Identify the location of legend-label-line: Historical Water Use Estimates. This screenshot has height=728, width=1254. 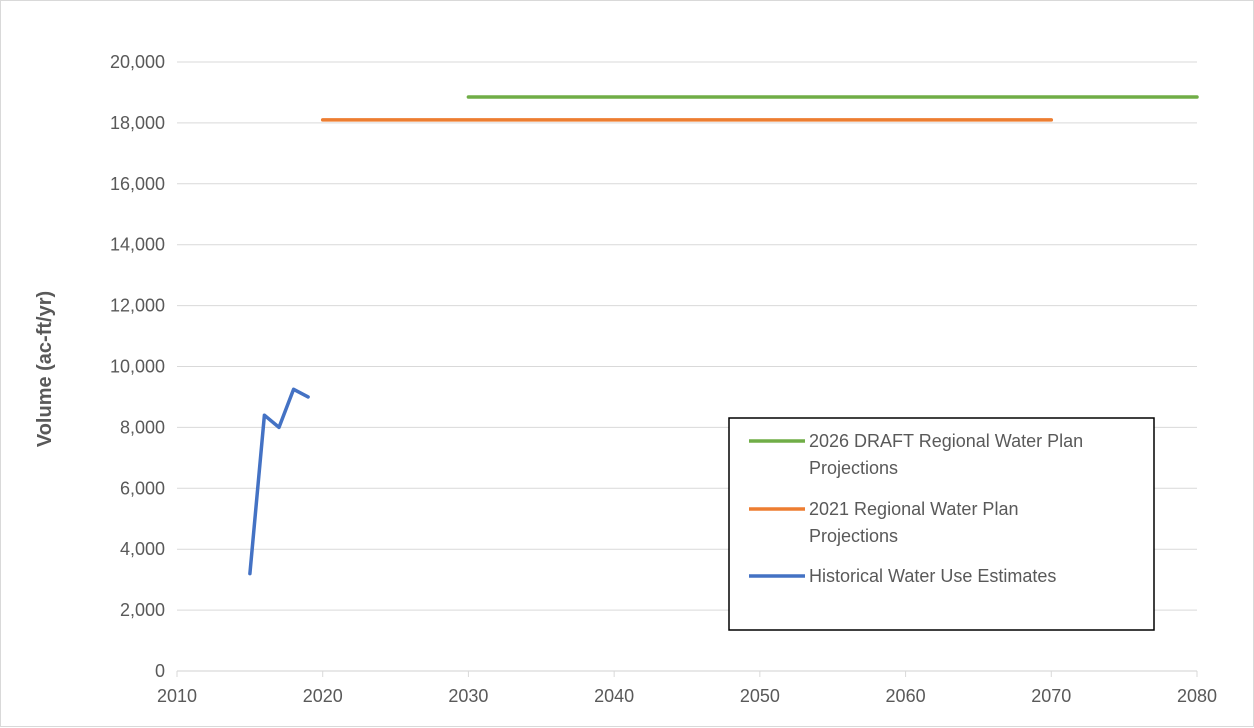
(932, 576).